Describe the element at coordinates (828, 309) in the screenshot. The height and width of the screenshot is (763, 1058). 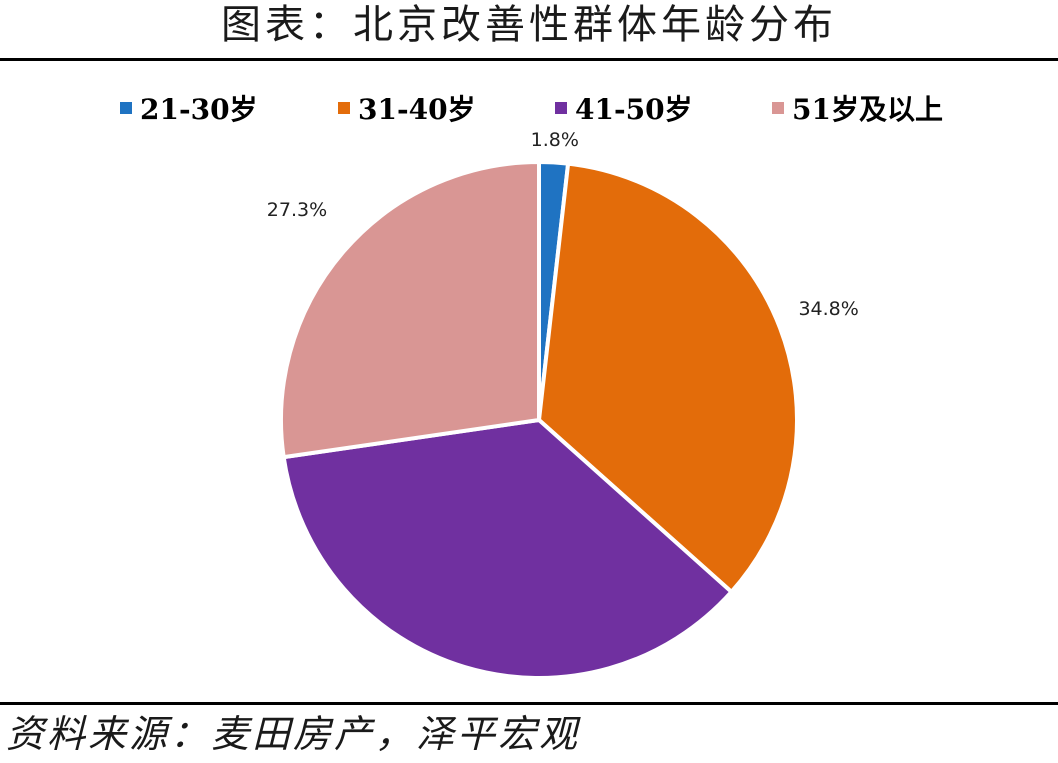
I see `data-label-31-40: 34.8%` at that location.